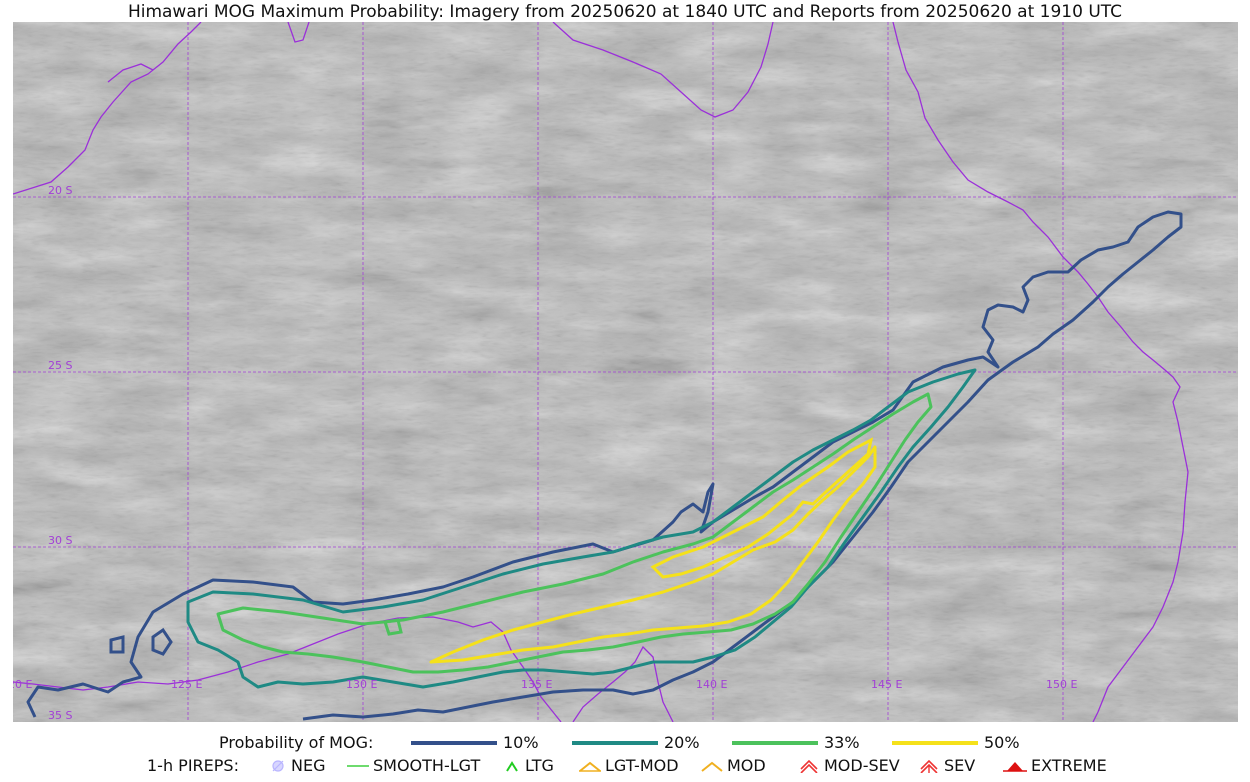  Describe the element at coordinates (848, 765) in the screenshot. I see `legend-item-mod-sev: MOD-SEV` at that location.